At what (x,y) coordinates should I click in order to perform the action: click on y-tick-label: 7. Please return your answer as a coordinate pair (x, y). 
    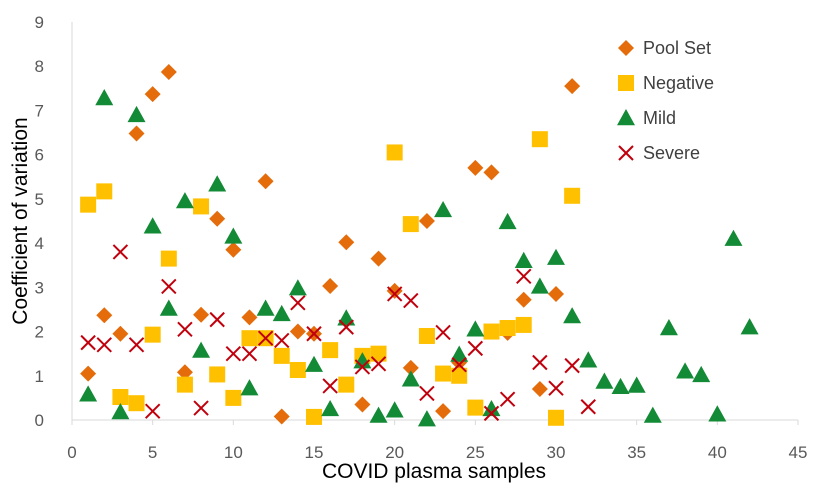
    Looking at the image, I should click on (39, 110).